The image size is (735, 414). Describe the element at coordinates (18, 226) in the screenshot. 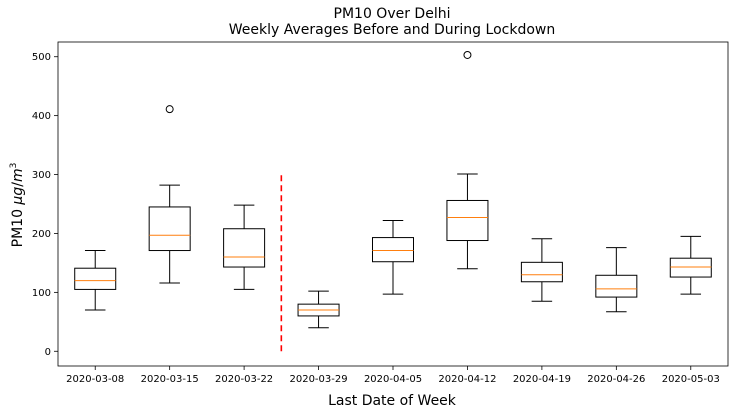

I see `y-axis-label-main: PM10` at that location.